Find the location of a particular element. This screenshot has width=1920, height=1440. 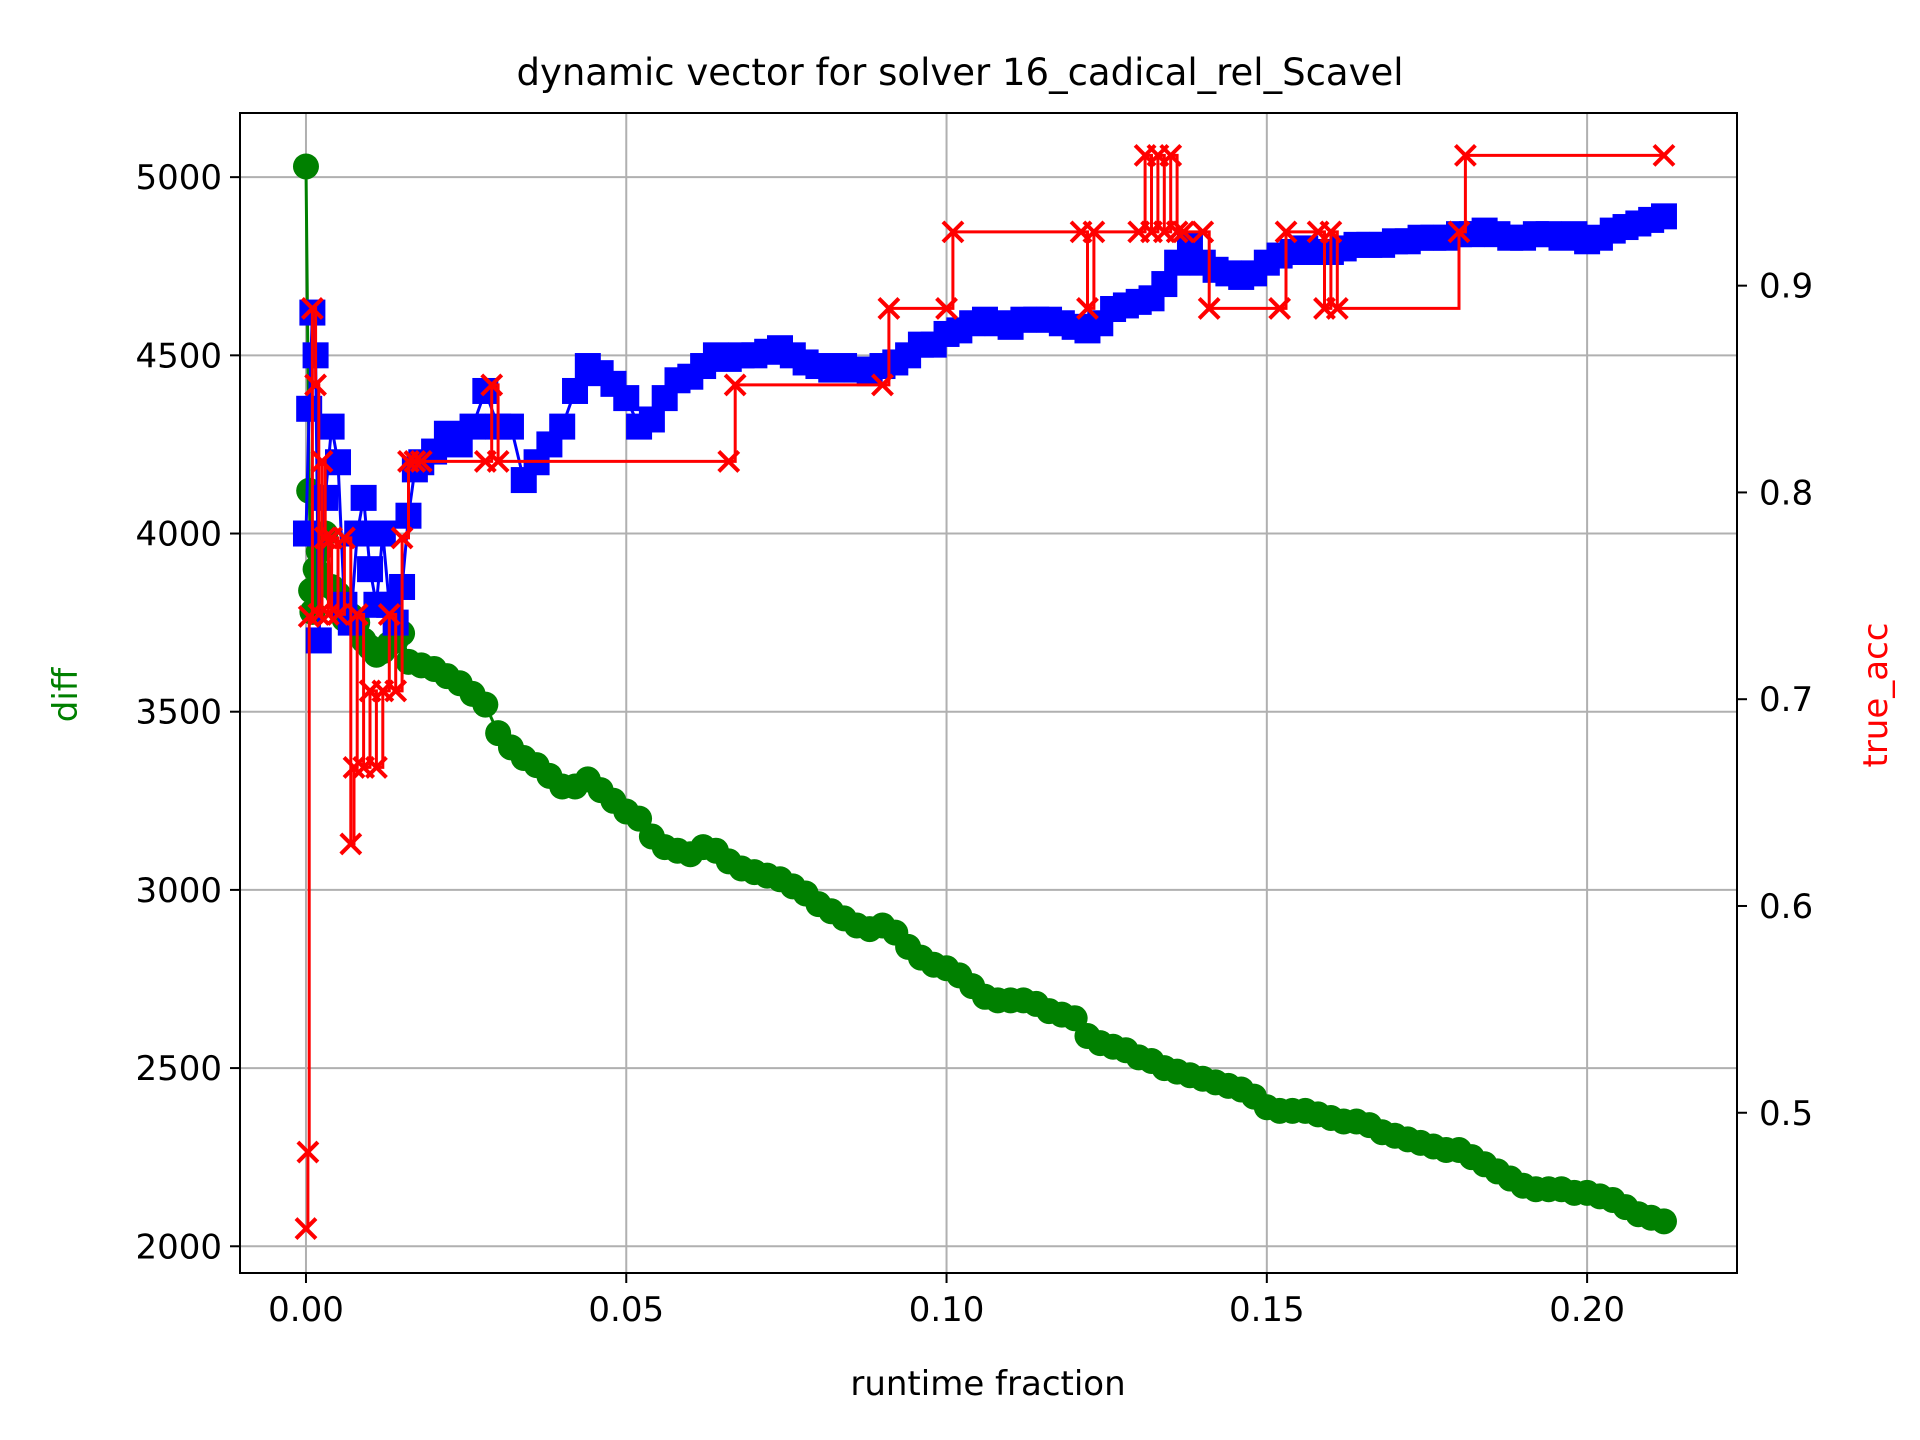

x-tick-label: 0.20 is located at coordinates (1587, 1310).